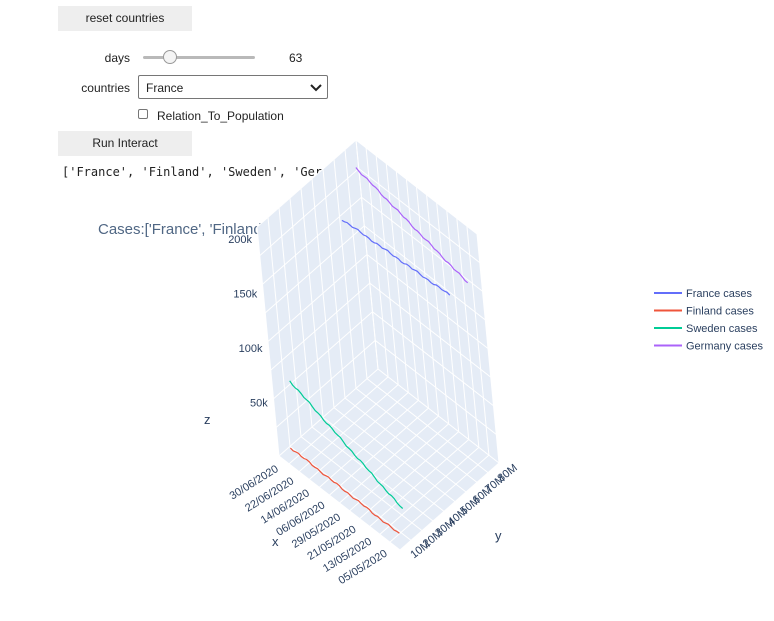  What do you see at coordinates (143, 114) in the screenshot?
I see `relation-to-population-checkbox` at bounding box center [143, 114].